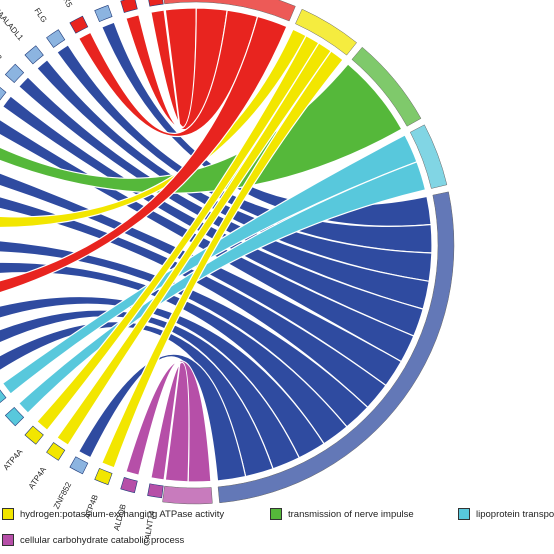  What do you see at coordinates (351, 514) in the screenshot?
I see `legend-label: transmission of nerve impulse` at bounding box center [351, 514].